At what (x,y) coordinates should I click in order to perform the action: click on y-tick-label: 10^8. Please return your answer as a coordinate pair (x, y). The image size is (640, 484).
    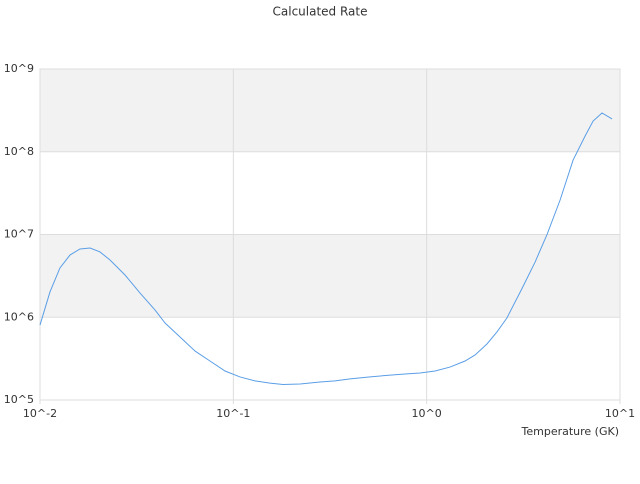
    Looking at the image, I should click on (19, 151).